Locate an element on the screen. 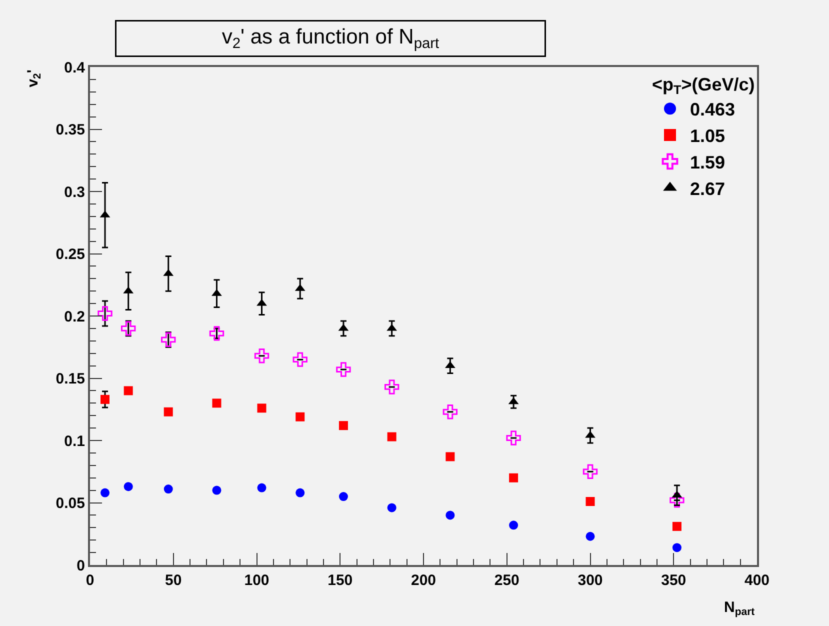  legend-label: 0.463 is located at coordinates (713, 110).